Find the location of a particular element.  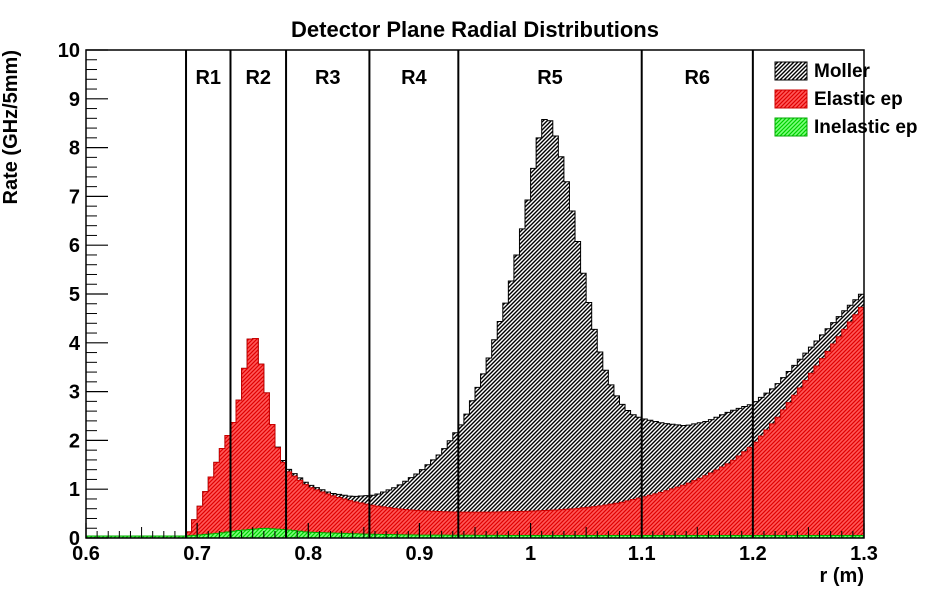

y-tick-label: 6 is located at coordinates (74, 246).